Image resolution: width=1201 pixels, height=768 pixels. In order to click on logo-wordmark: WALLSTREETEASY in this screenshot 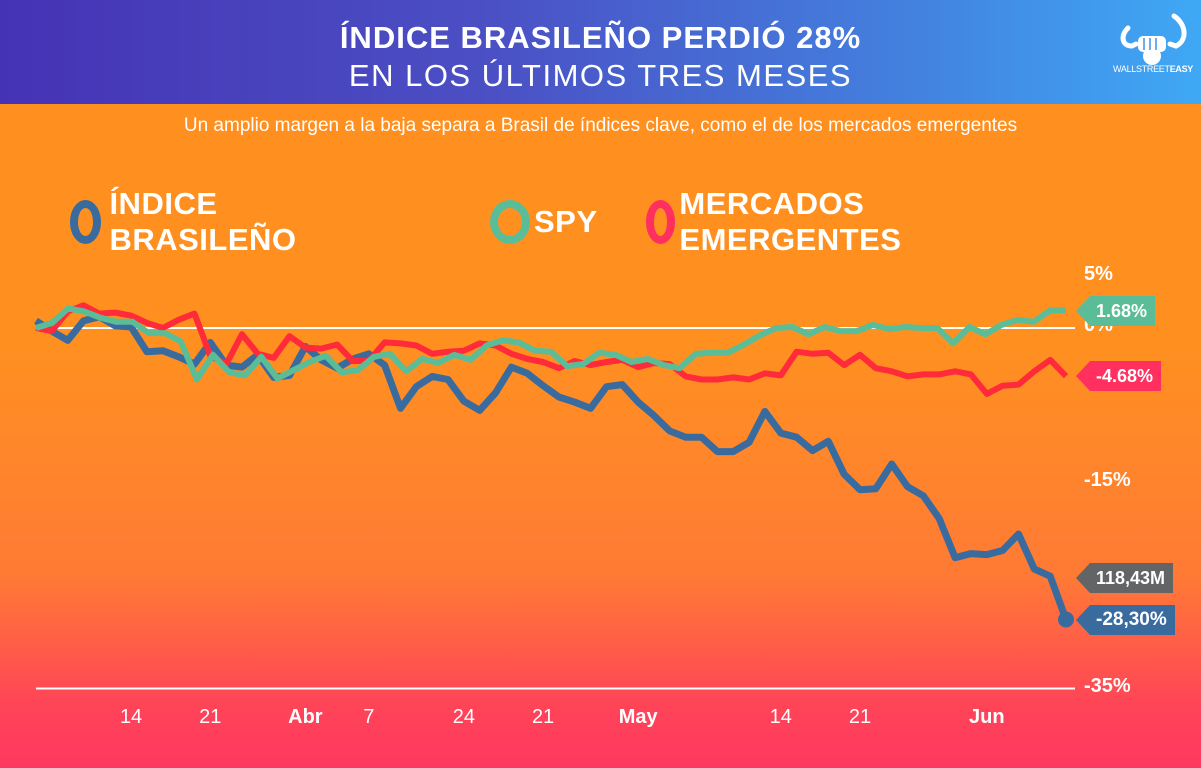, I will do `click(1153, 69)`.